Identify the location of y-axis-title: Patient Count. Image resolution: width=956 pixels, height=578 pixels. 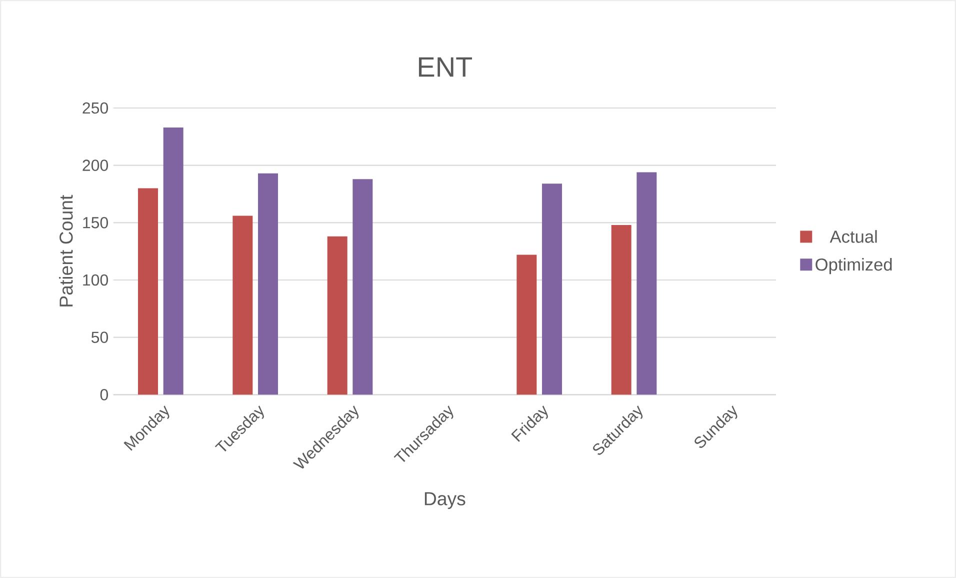
(66, 250).